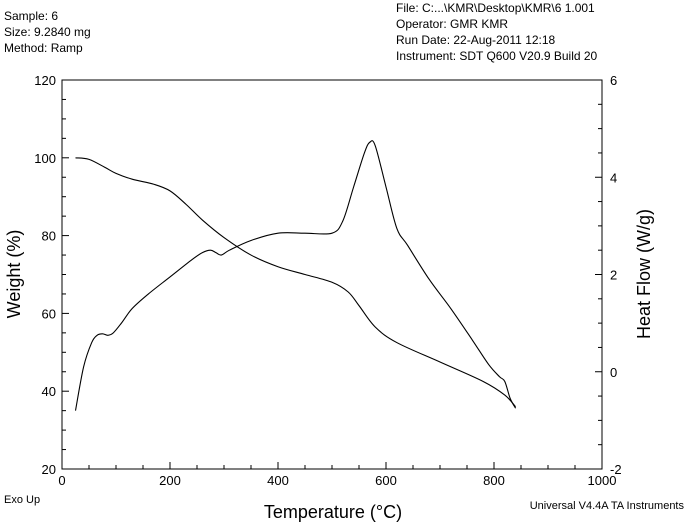  Describe the element at coordinates (31, 16) in the screenshot. I see `sample-label: Sample: 6` at that location.